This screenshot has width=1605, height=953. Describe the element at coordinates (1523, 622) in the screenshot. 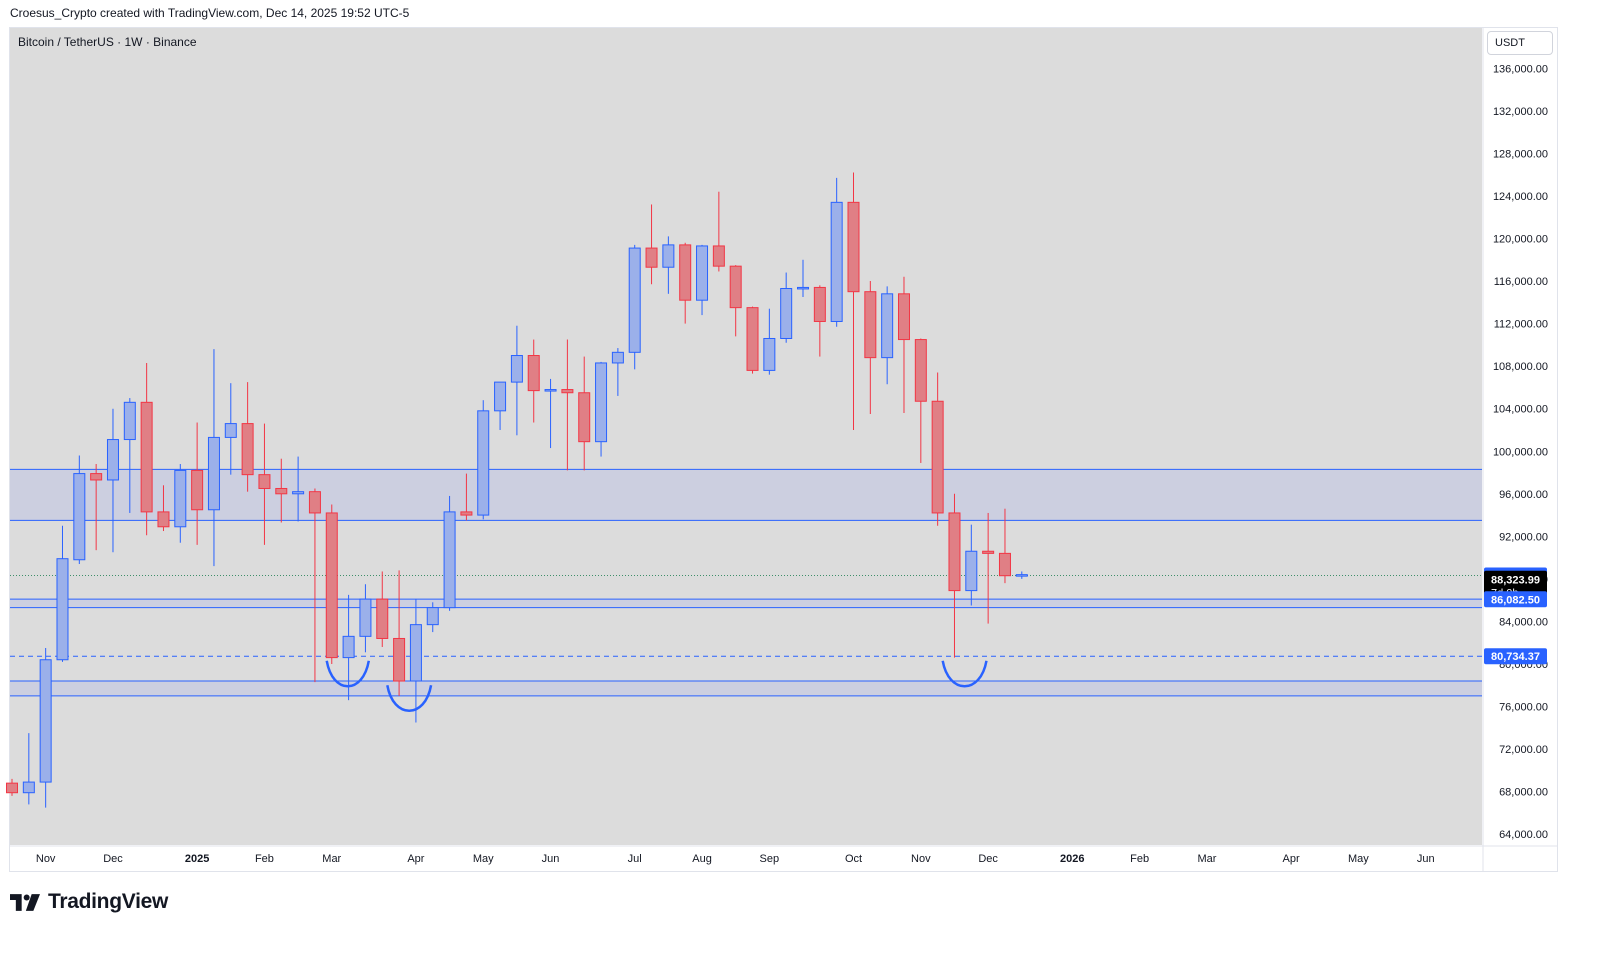

I see `y-tick-label: 84,000.00` at that location.